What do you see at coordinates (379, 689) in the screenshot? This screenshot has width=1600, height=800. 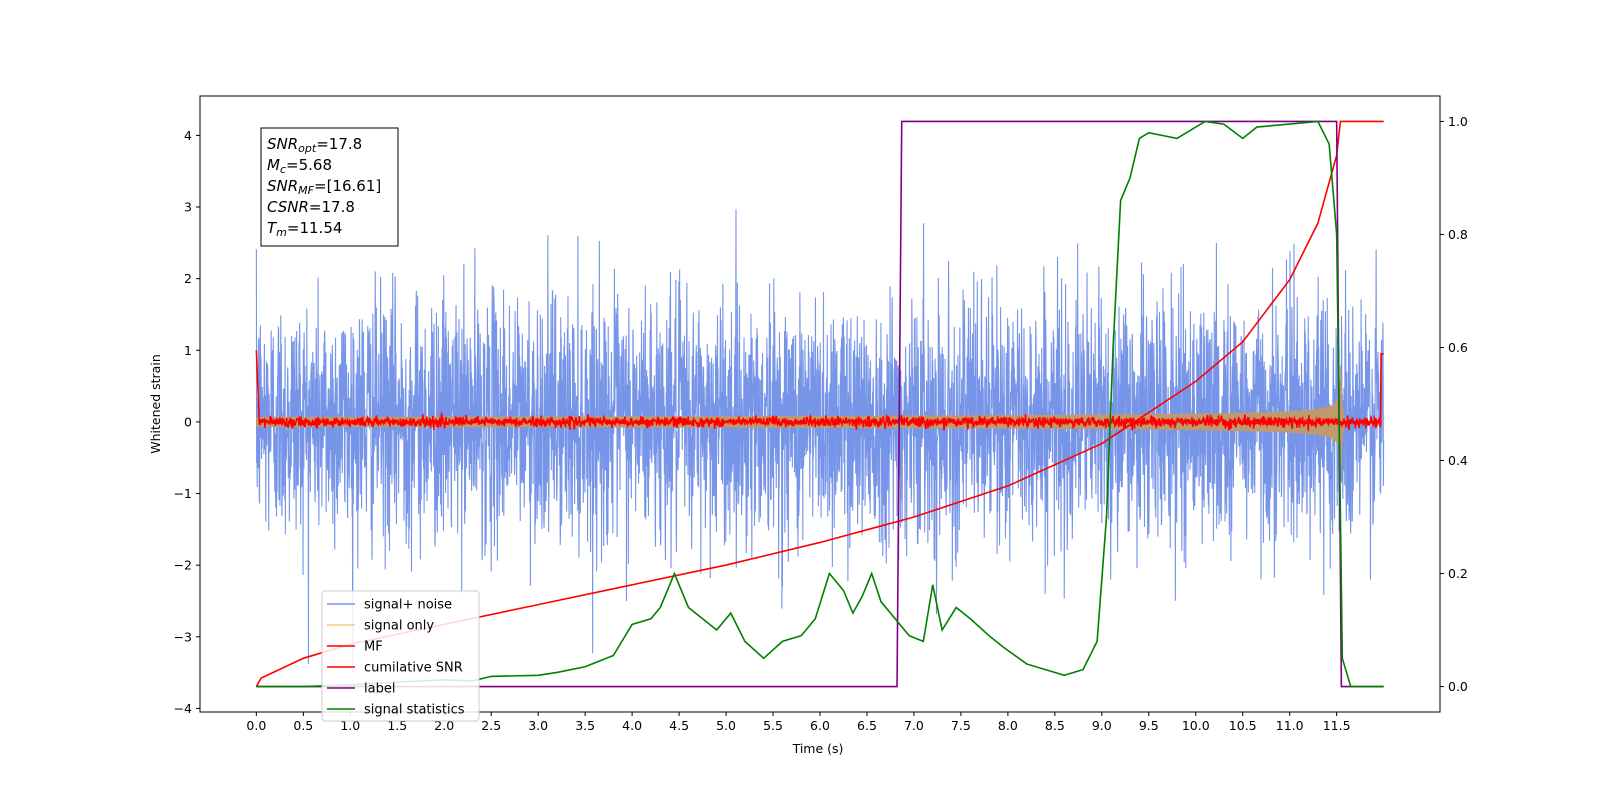 I see `legend-label-label: label` at bounding box center [379, 689].